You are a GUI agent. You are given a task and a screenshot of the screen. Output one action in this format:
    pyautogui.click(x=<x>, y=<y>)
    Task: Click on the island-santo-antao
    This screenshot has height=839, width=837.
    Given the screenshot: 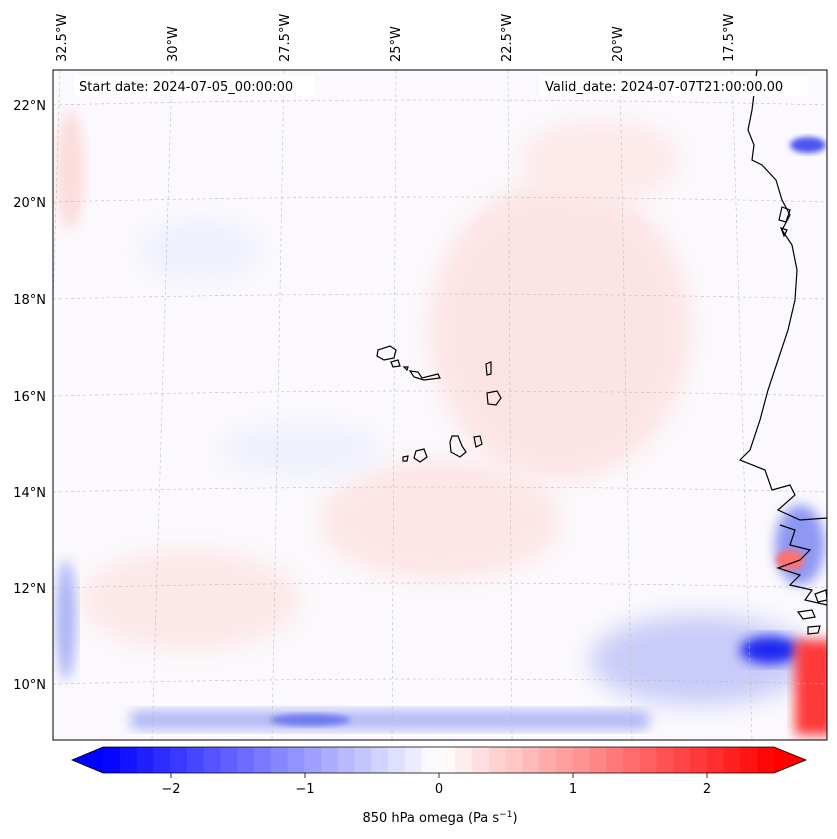 What is the action you would take?
    pyautogui.click(x=386, y=353)
    